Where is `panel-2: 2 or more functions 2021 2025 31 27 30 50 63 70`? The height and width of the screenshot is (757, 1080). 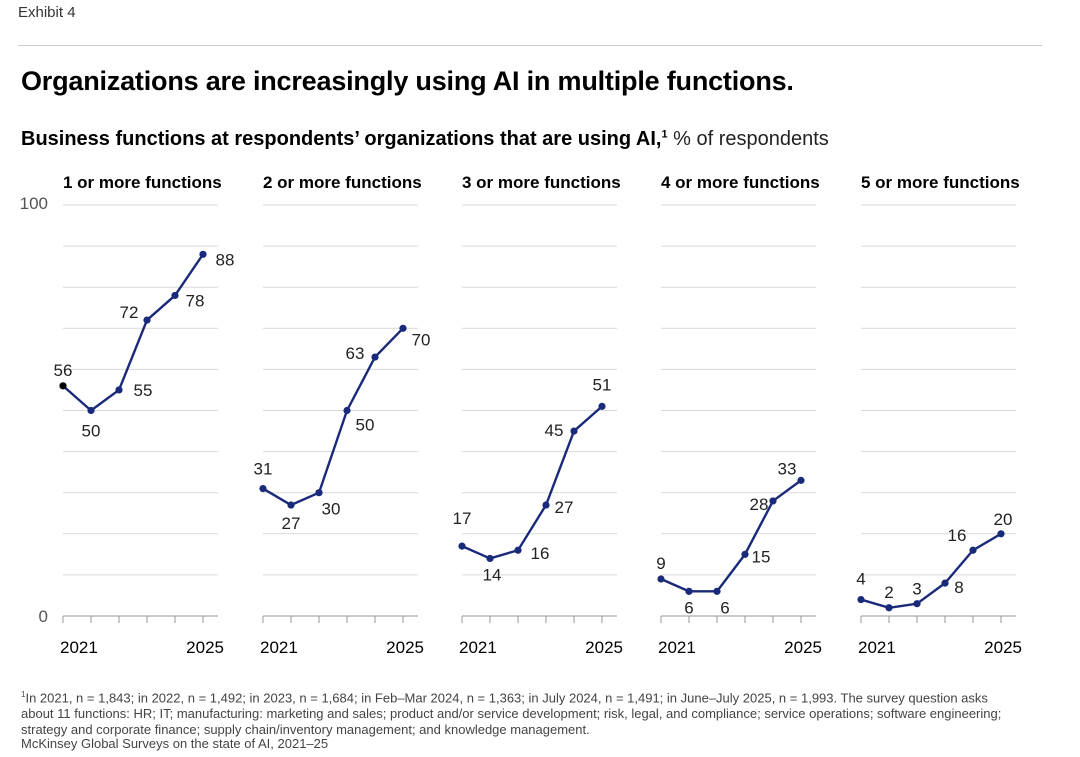 panel-2: 2 or more functions 2021 2025 31 27 30 50 63 70 is located at coordinates (342, 415).